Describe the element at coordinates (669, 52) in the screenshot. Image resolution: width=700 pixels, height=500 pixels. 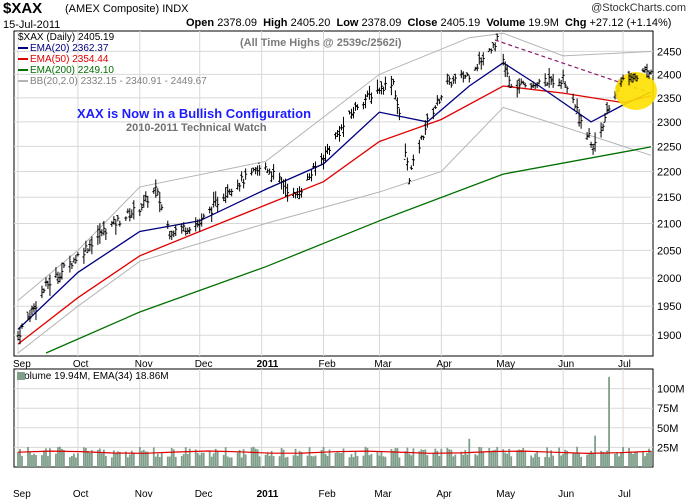
I see `price-tick-label: 2450` at that location.